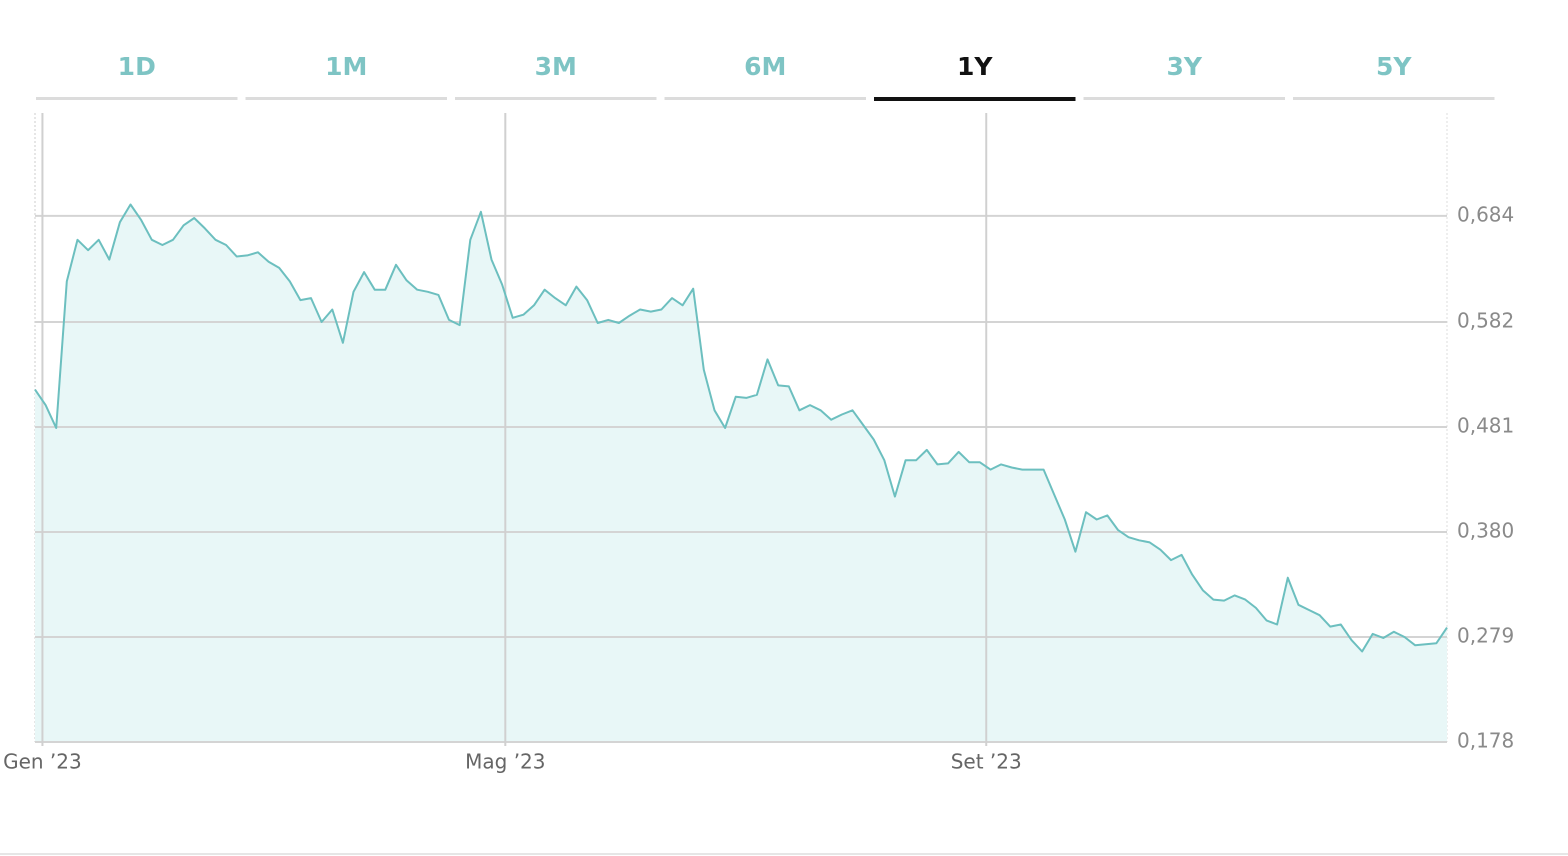 This screenshot has width=1568, height=856. I want to click on y-tick-label: 0,582, so click(1485, 320).